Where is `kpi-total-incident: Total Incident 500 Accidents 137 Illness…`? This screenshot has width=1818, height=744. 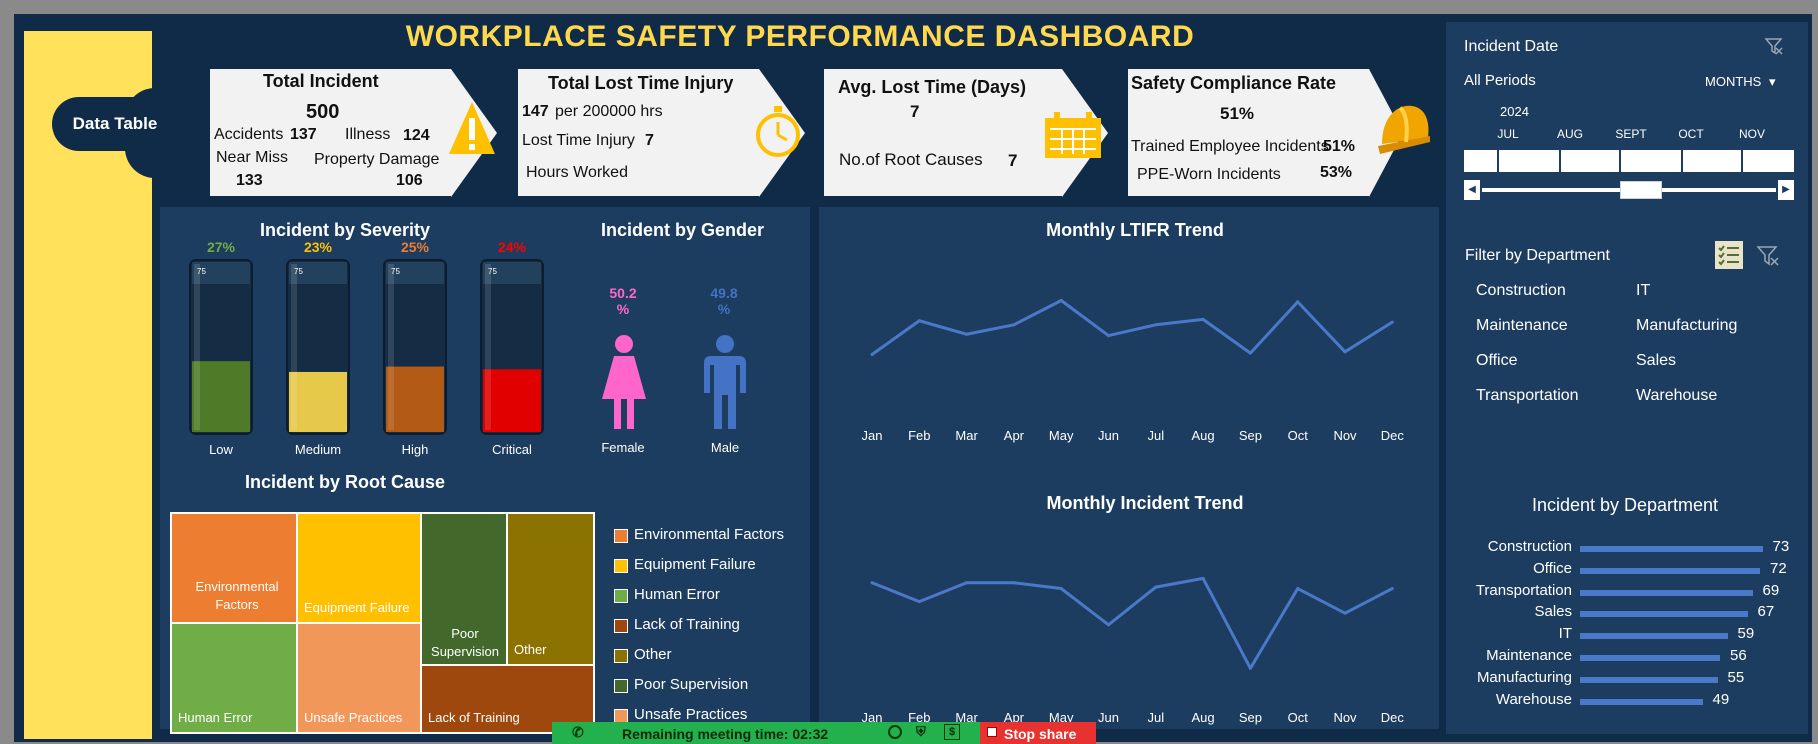
kpi-total-incident: Total Incident 500 Accidents 137 Illness… is located at coordinates (330, 132).